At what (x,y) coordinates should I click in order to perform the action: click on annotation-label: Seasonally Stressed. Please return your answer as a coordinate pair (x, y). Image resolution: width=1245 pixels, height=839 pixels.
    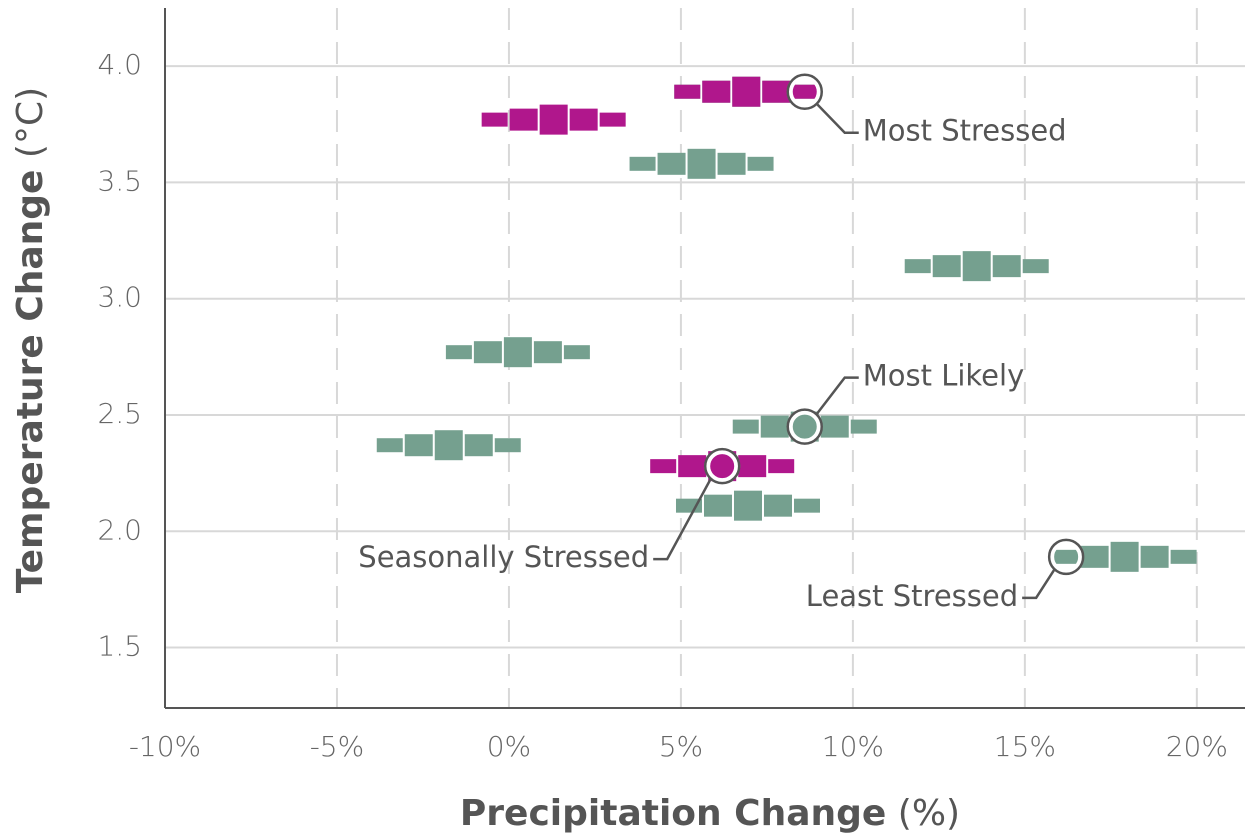
    Looking at the image, I should click on (503, 557).